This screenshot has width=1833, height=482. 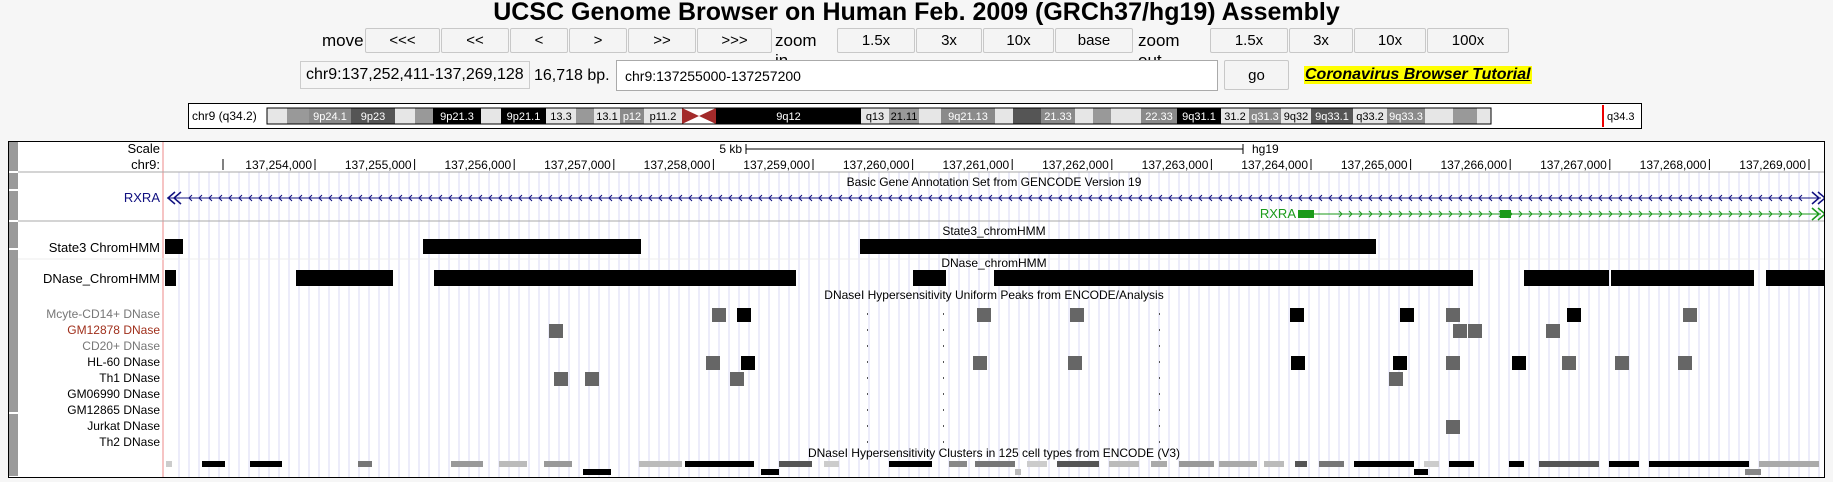 What do you see at coordinates (1094, 40) in the screenshot?
I see `zoom-in-base-button: base` at bounding box center [1094, 40].